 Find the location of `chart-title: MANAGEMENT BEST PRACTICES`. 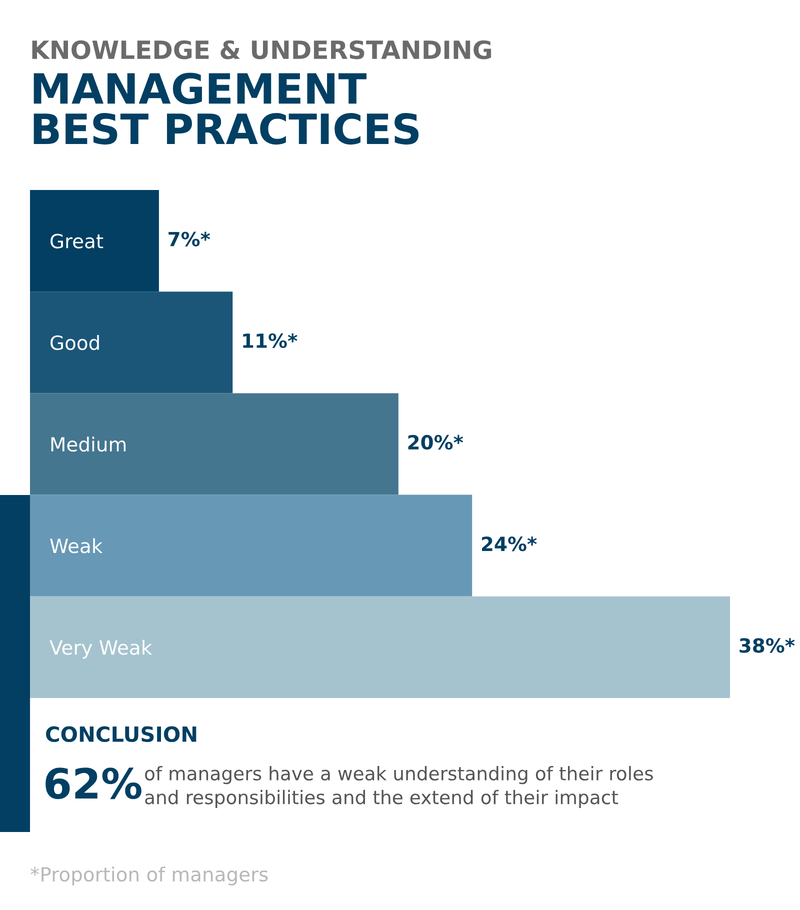

chart-title: MANAGEMENT BEST PRACTICES is located at coordinates (226, 108).